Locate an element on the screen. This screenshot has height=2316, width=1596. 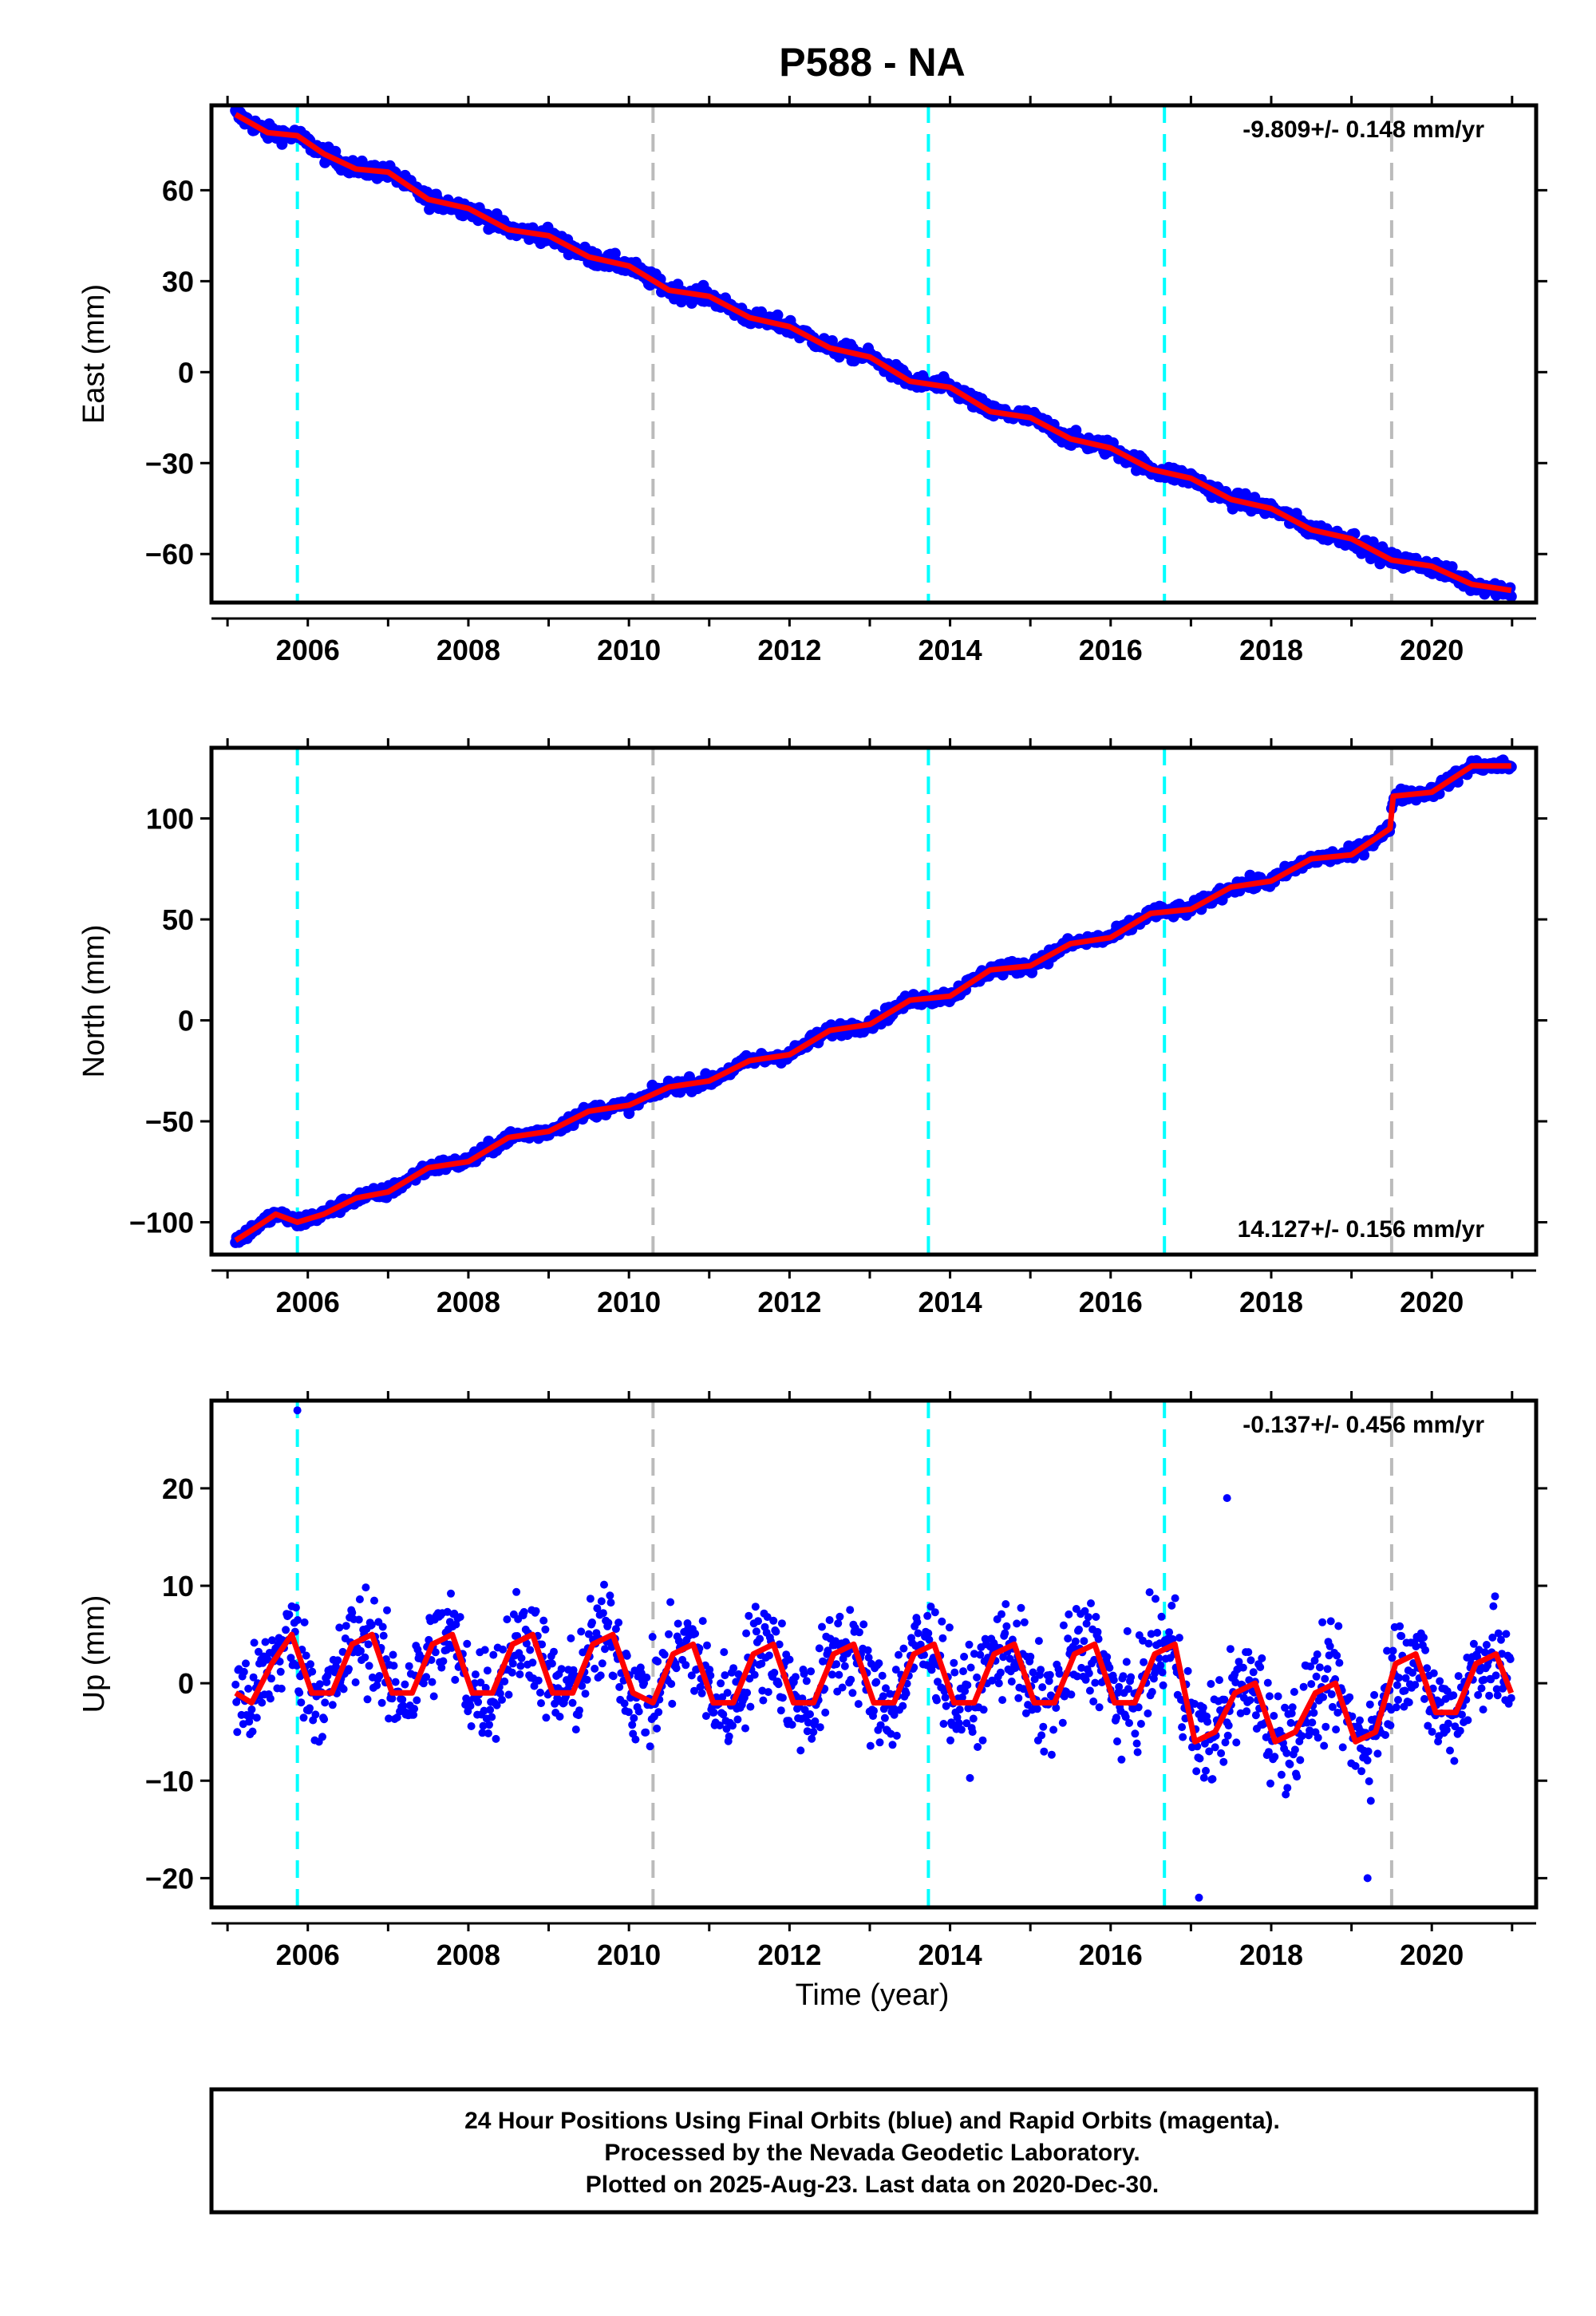
x-tick-label: 2018 is located at coordinates (1271, 1955).